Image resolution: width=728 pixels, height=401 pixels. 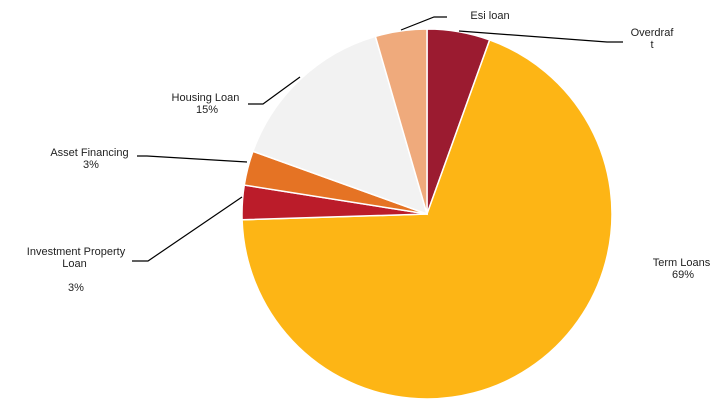 I want to click on slice-label-line: t, so click(x=651, y=45).